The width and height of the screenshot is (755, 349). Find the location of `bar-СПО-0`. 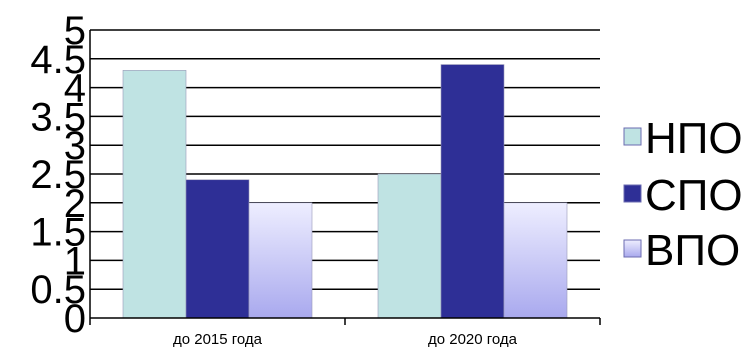

bar-СПО-0 is located at coordinates (217, 249).